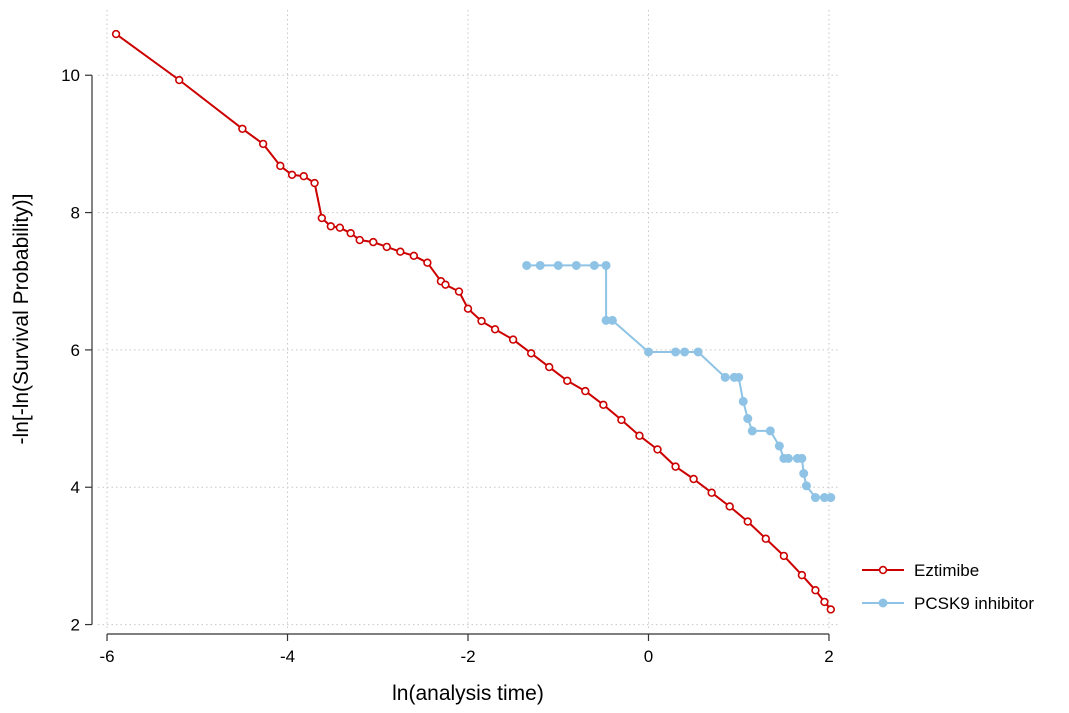 The height and width of the screenshot is (713, 1069). Describe the element at coordinates (946, 570) in the screenshot. I see `legend-label-0: Eztimibe` at that location.